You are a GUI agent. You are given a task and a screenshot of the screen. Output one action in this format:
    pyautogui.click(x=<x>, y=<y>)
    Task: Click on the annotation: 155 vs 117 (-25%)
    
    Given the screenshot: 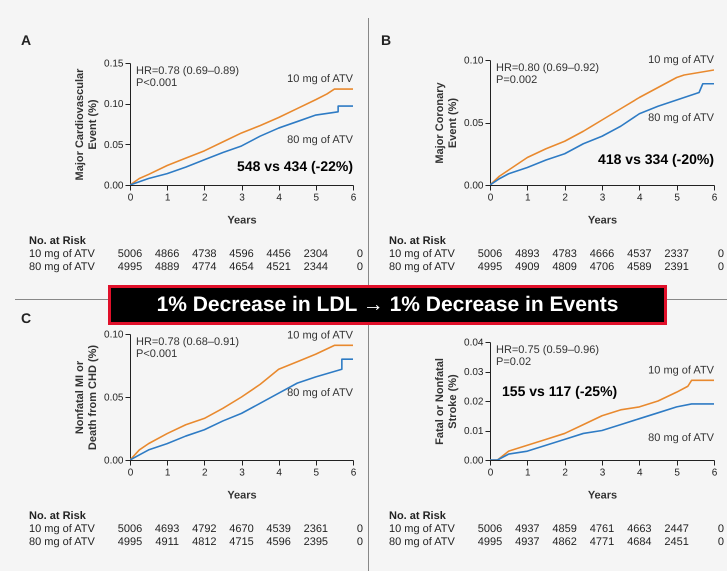 What is the action you would take?
    pyautogui.click(x=560, y=391)
    